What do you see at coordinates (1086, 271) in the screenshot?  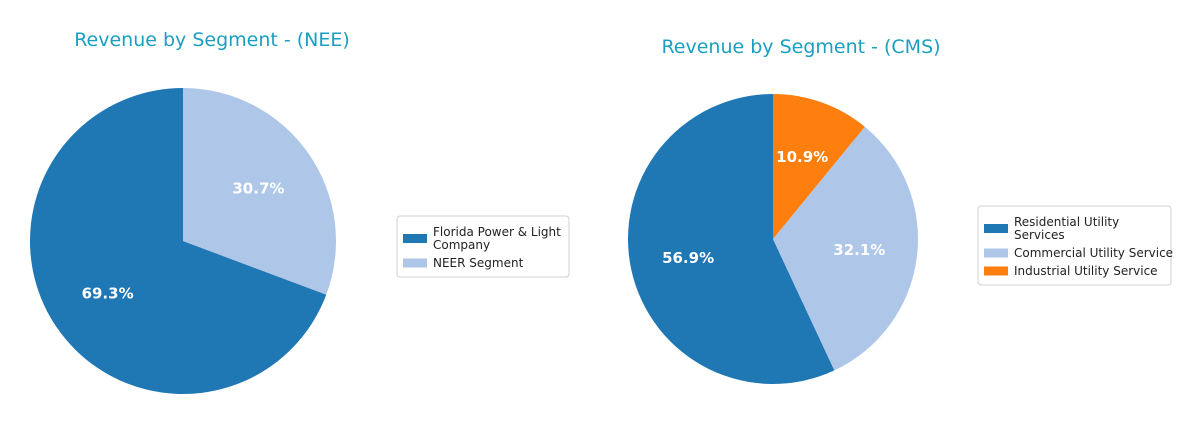 I see `legend-label: Industrial Utility Service` at bounding box center [1086, 271].